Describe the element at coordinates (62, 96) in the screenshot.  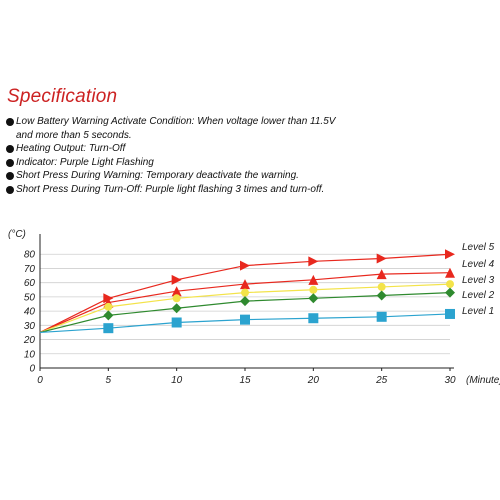
I see `page-title: Specification` at that location.